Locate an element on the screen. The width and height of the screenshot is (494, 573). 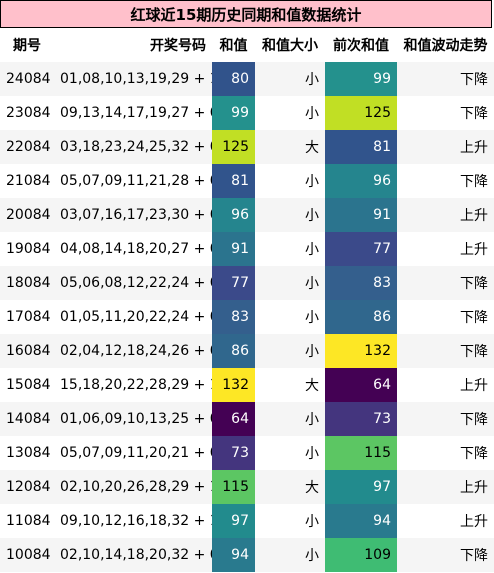
table-row: 22084 03,18,23,24,25,32 + 09 125 大 81 上升 is located at coordinates (247, 147).